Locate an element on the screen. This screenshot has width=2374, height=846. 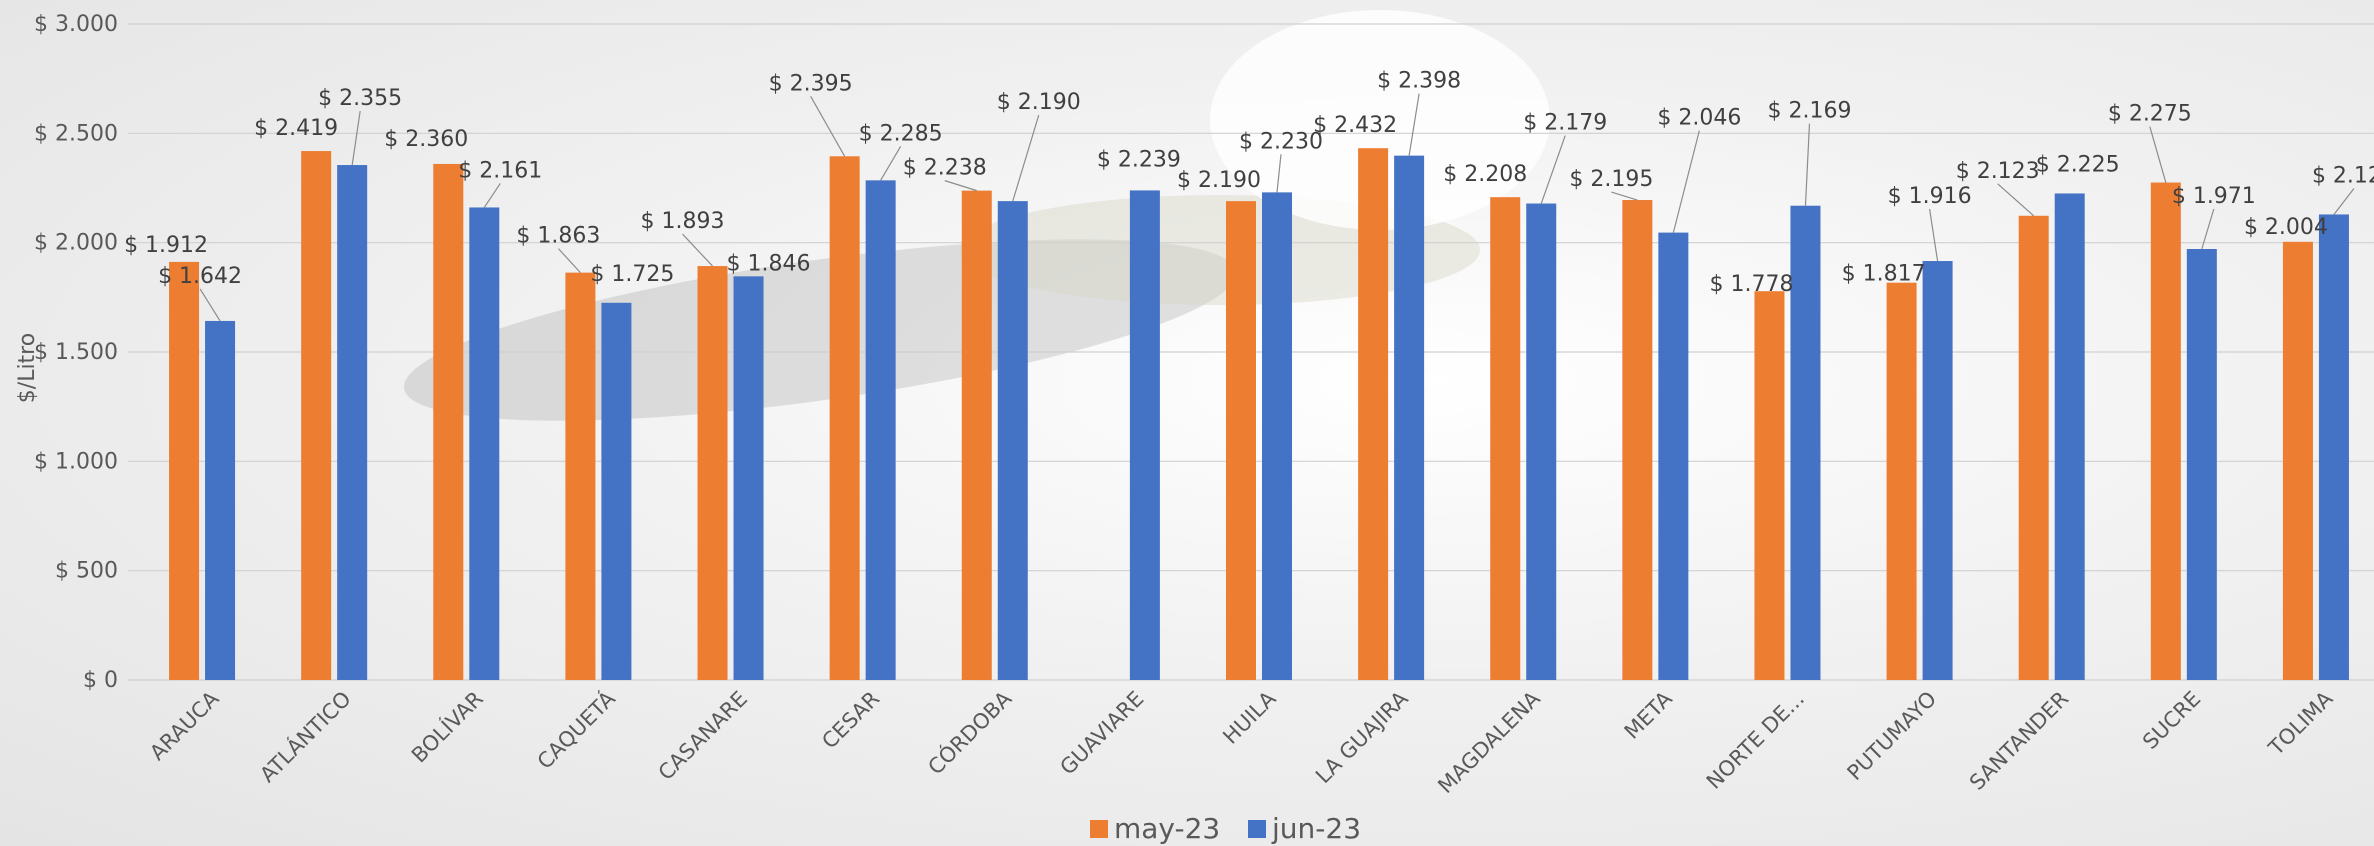
legend: may-23 jun-23 is located at coordinates (1225, 828).